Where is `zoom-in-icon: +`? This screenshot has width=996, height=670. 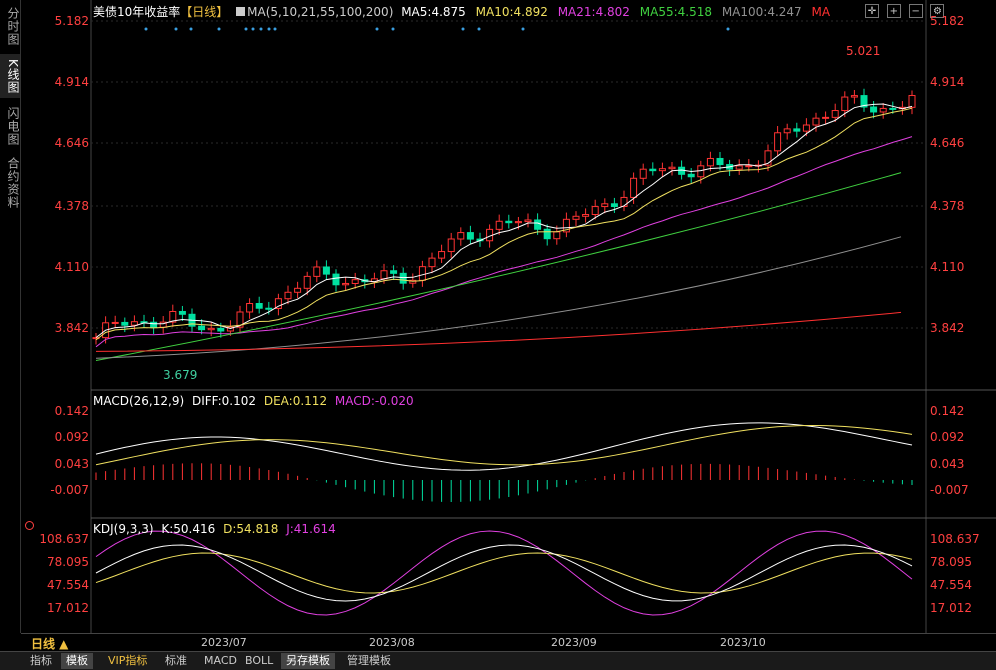
zoom-in-icon: + is located at coordinates (893, 11).